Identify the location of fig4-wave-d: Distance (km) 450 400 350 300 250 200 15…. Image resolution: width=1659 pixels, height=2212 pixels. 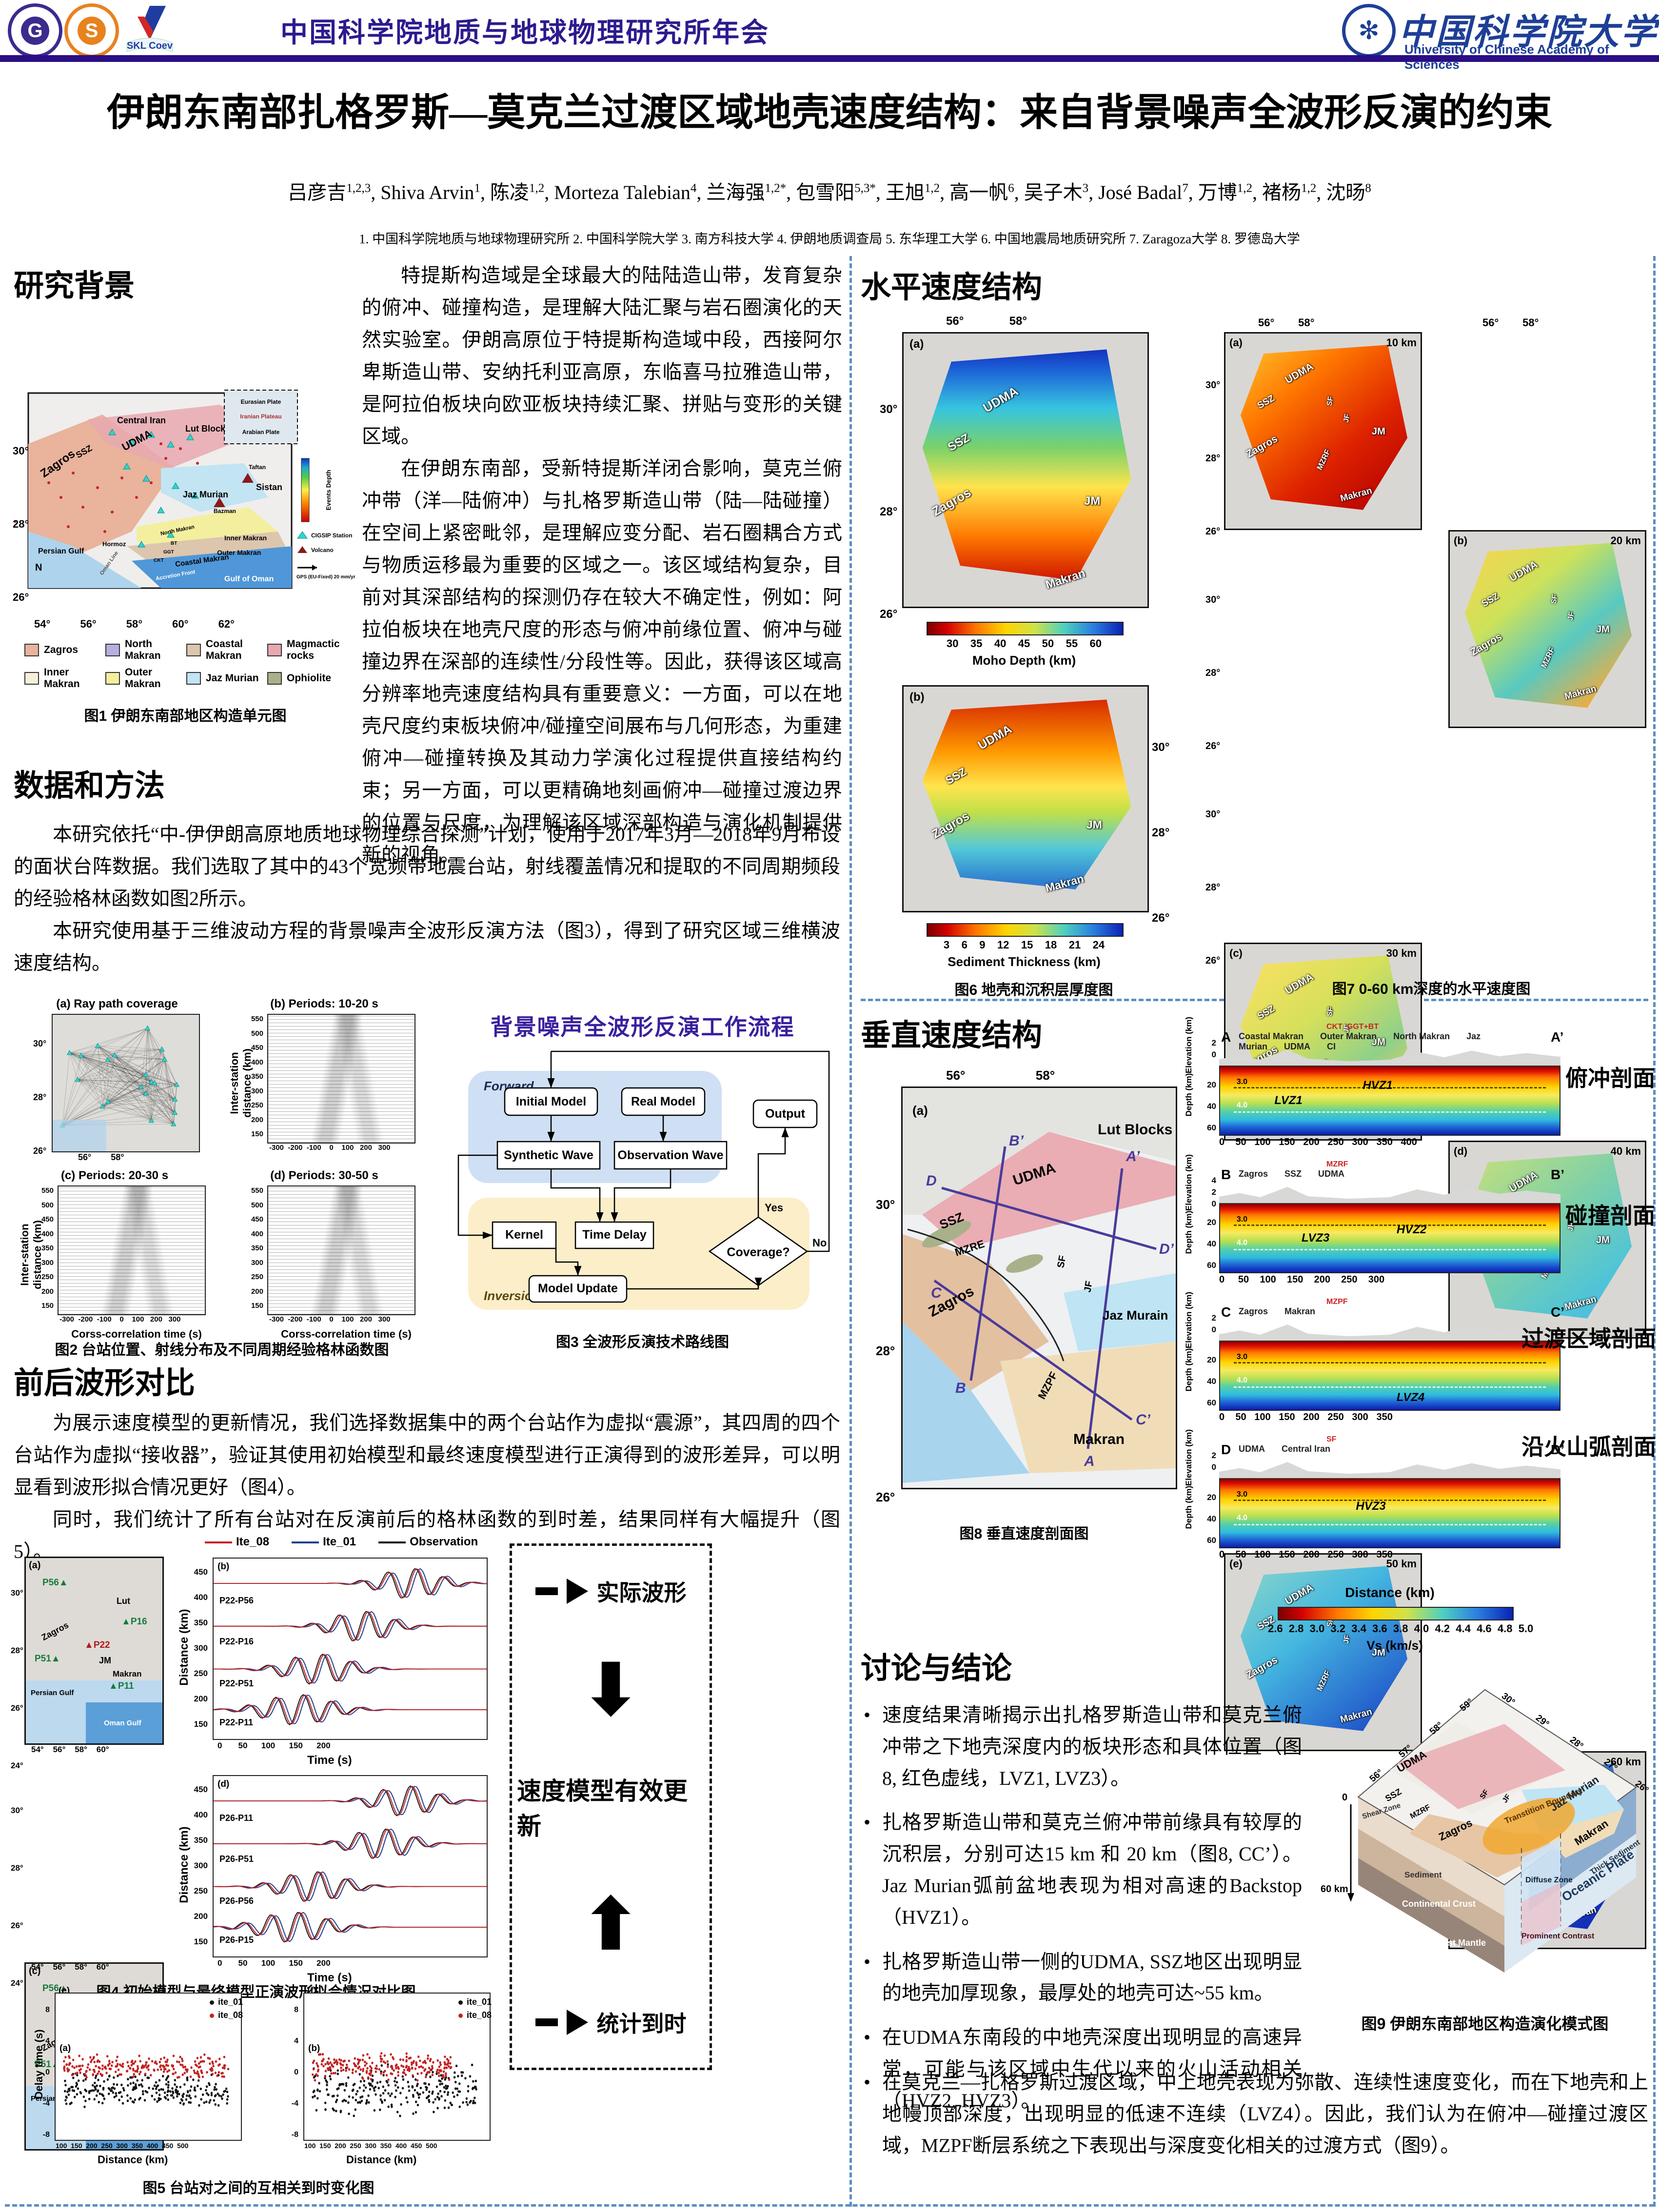
(334, 1877).